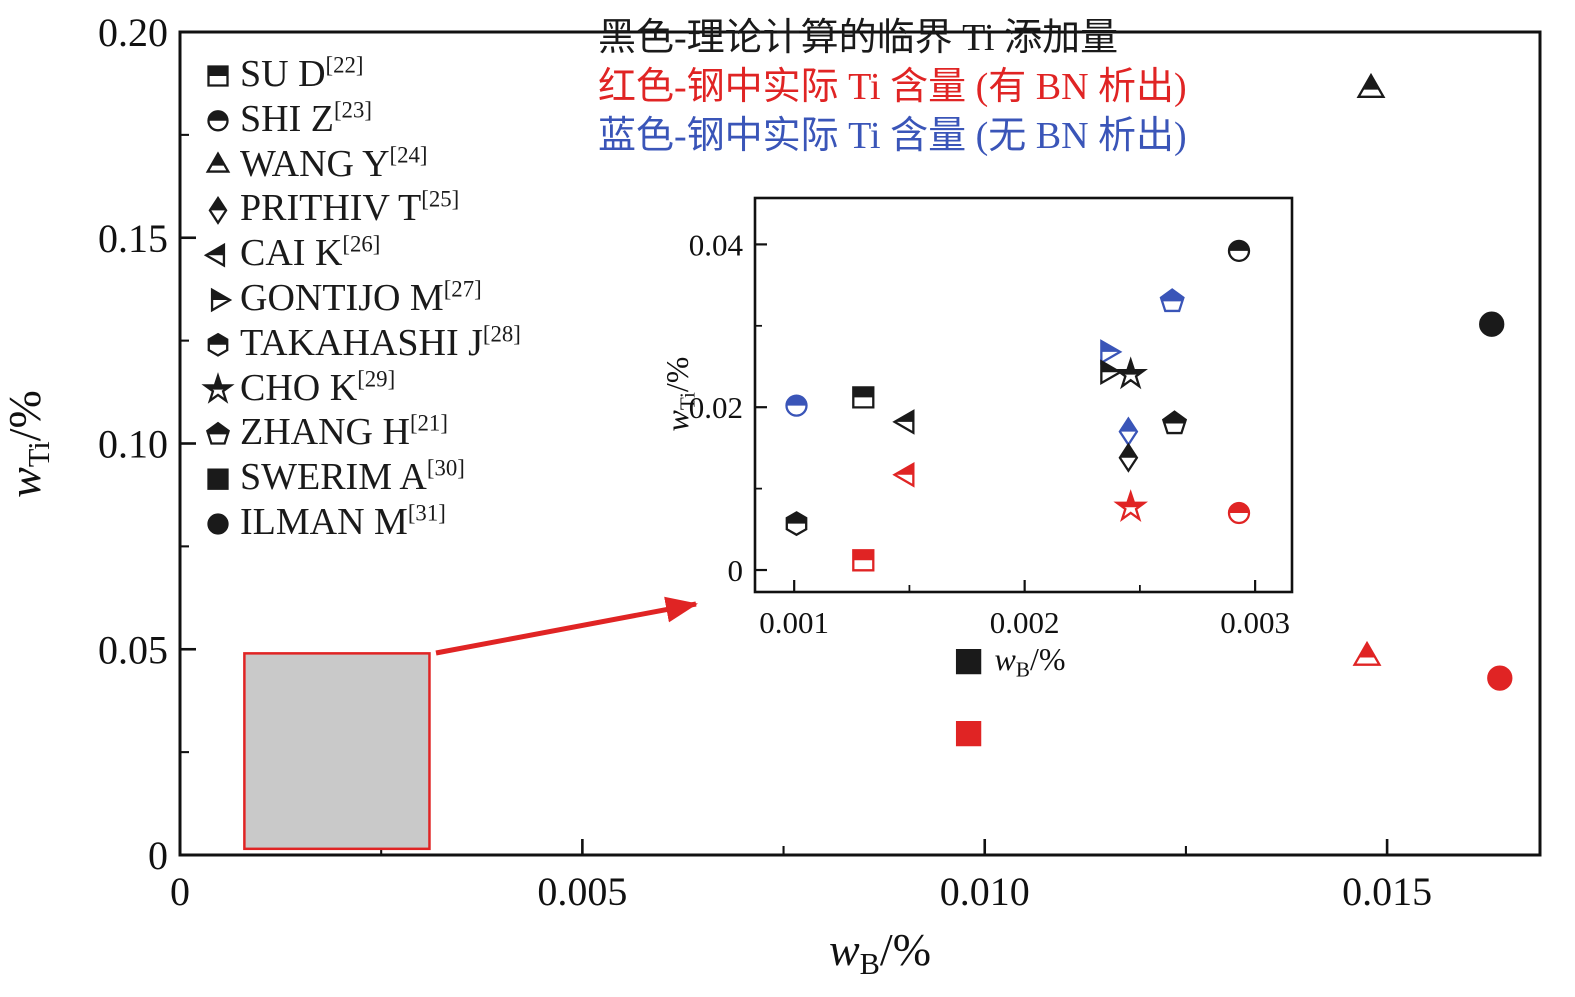  I want to click on main-axes-x-tick-label: 0.005, so click(582, 891).